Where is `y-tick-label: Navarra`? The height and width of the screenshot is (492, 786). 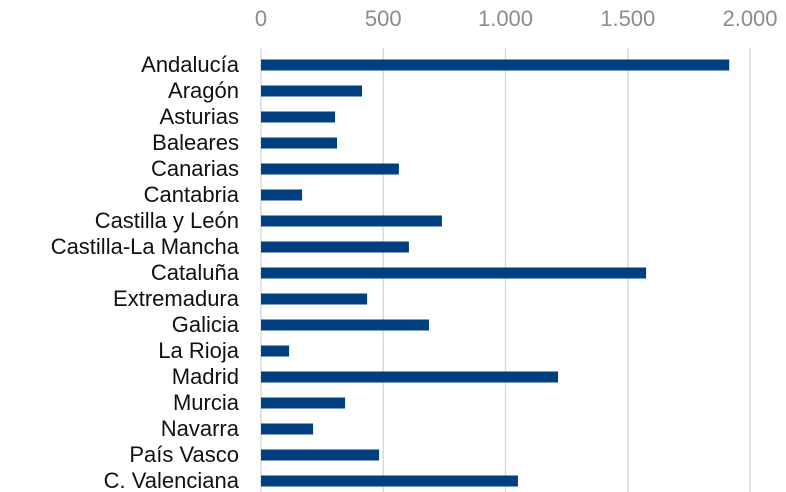 y-tick-label: Navarra is located at coordinates (200, 428).